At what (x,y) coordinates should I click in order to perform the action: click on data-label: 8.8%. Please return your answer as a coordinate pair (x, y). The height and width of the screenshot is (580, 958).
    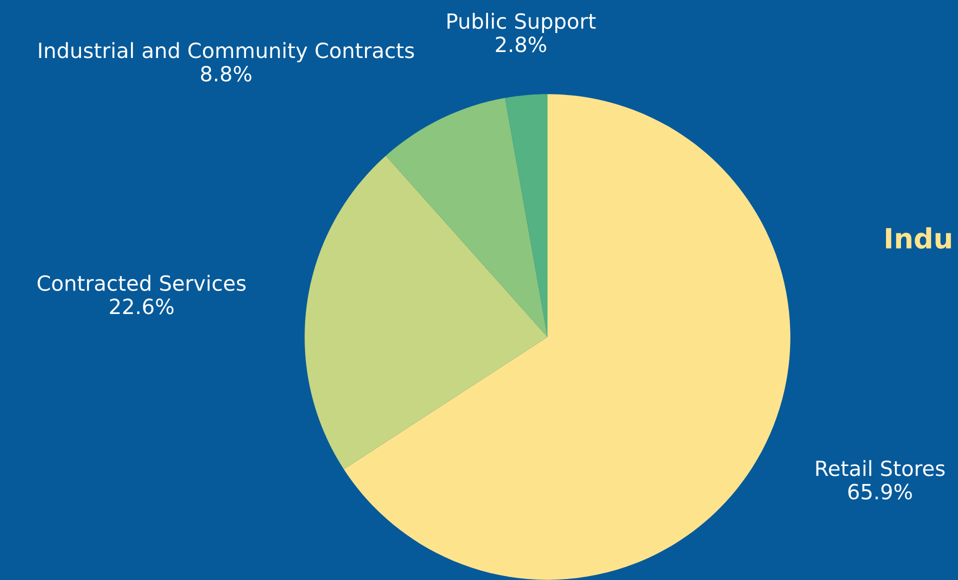
    Looking at the image, I should click on (226, 74).